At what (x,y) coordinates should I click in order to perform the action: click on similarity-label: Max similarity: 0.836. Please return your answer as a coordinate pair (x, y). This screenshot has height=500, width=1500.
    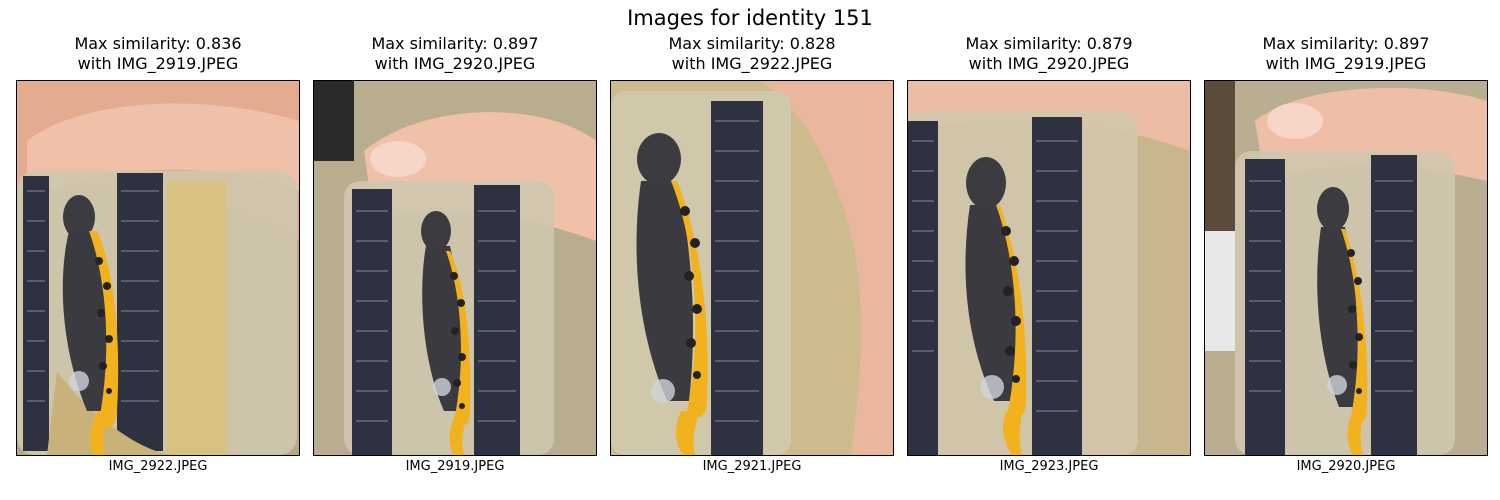
    Looking at the image, I should click on (158, 43).